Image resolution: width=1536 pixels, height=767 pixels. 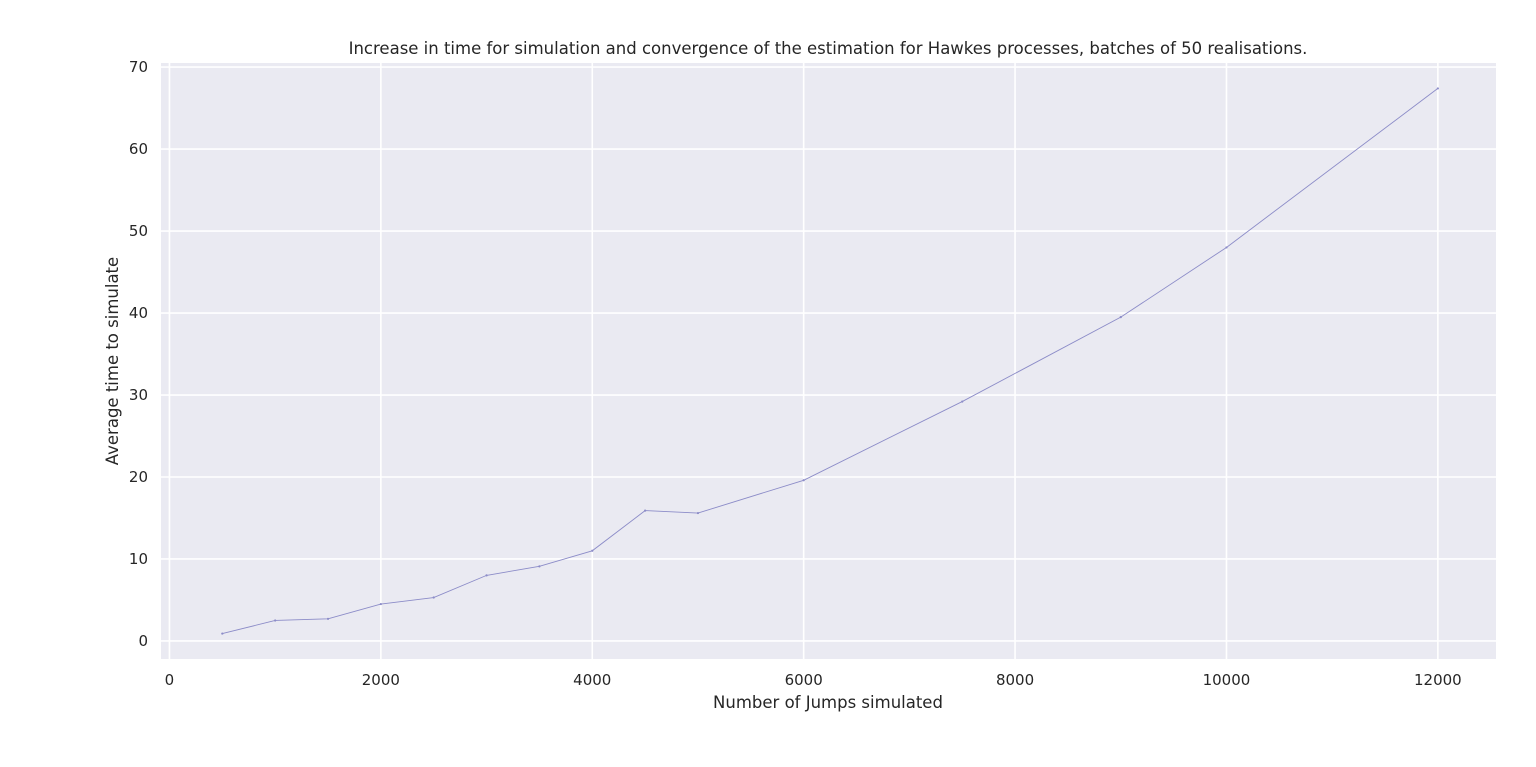 What do you see at coordinates (381, 680) in the screenshot?
I see `x-tick-label: 2000` at bounding box center [381, 680].